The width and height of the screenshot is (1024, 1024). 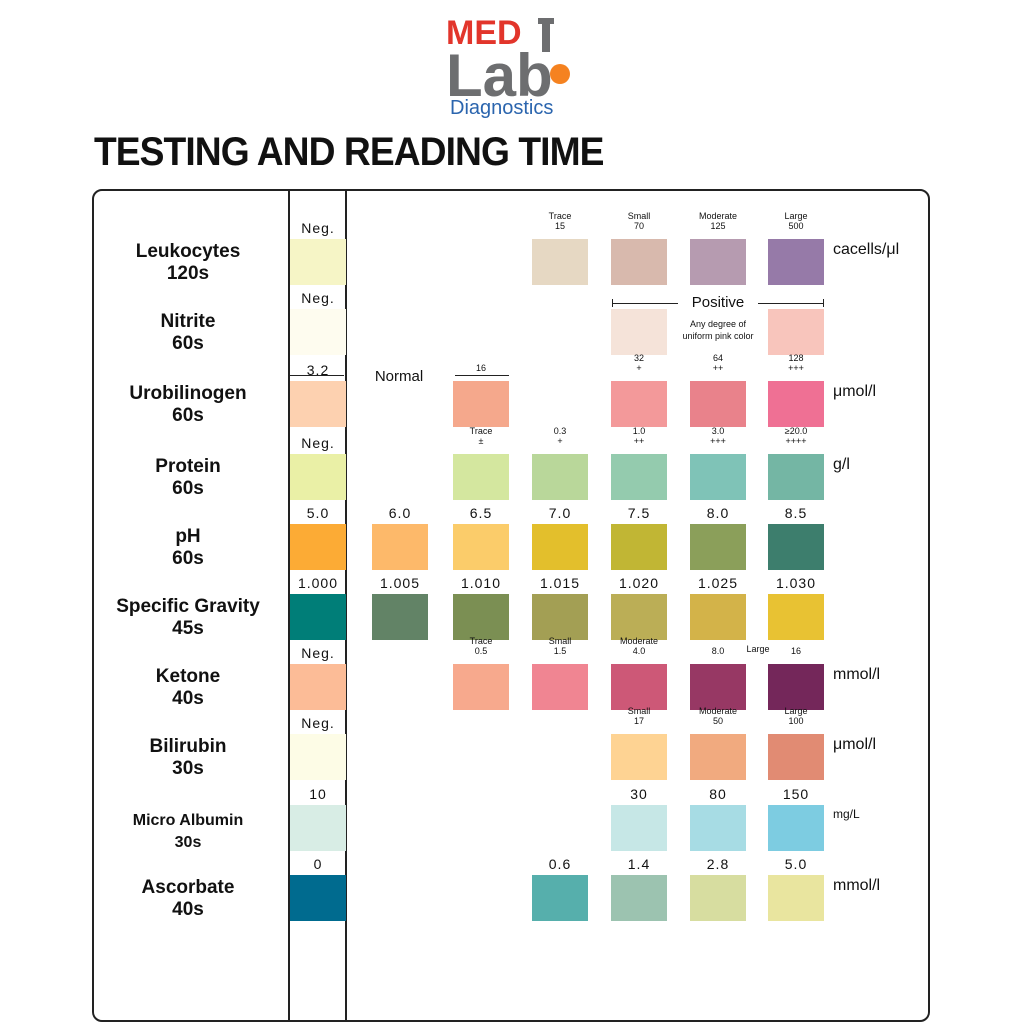 What do you see at coordinates (499, 75) in the screenshot?
I see `logo-lab-text: Lab` at bounding box center [499, 75].